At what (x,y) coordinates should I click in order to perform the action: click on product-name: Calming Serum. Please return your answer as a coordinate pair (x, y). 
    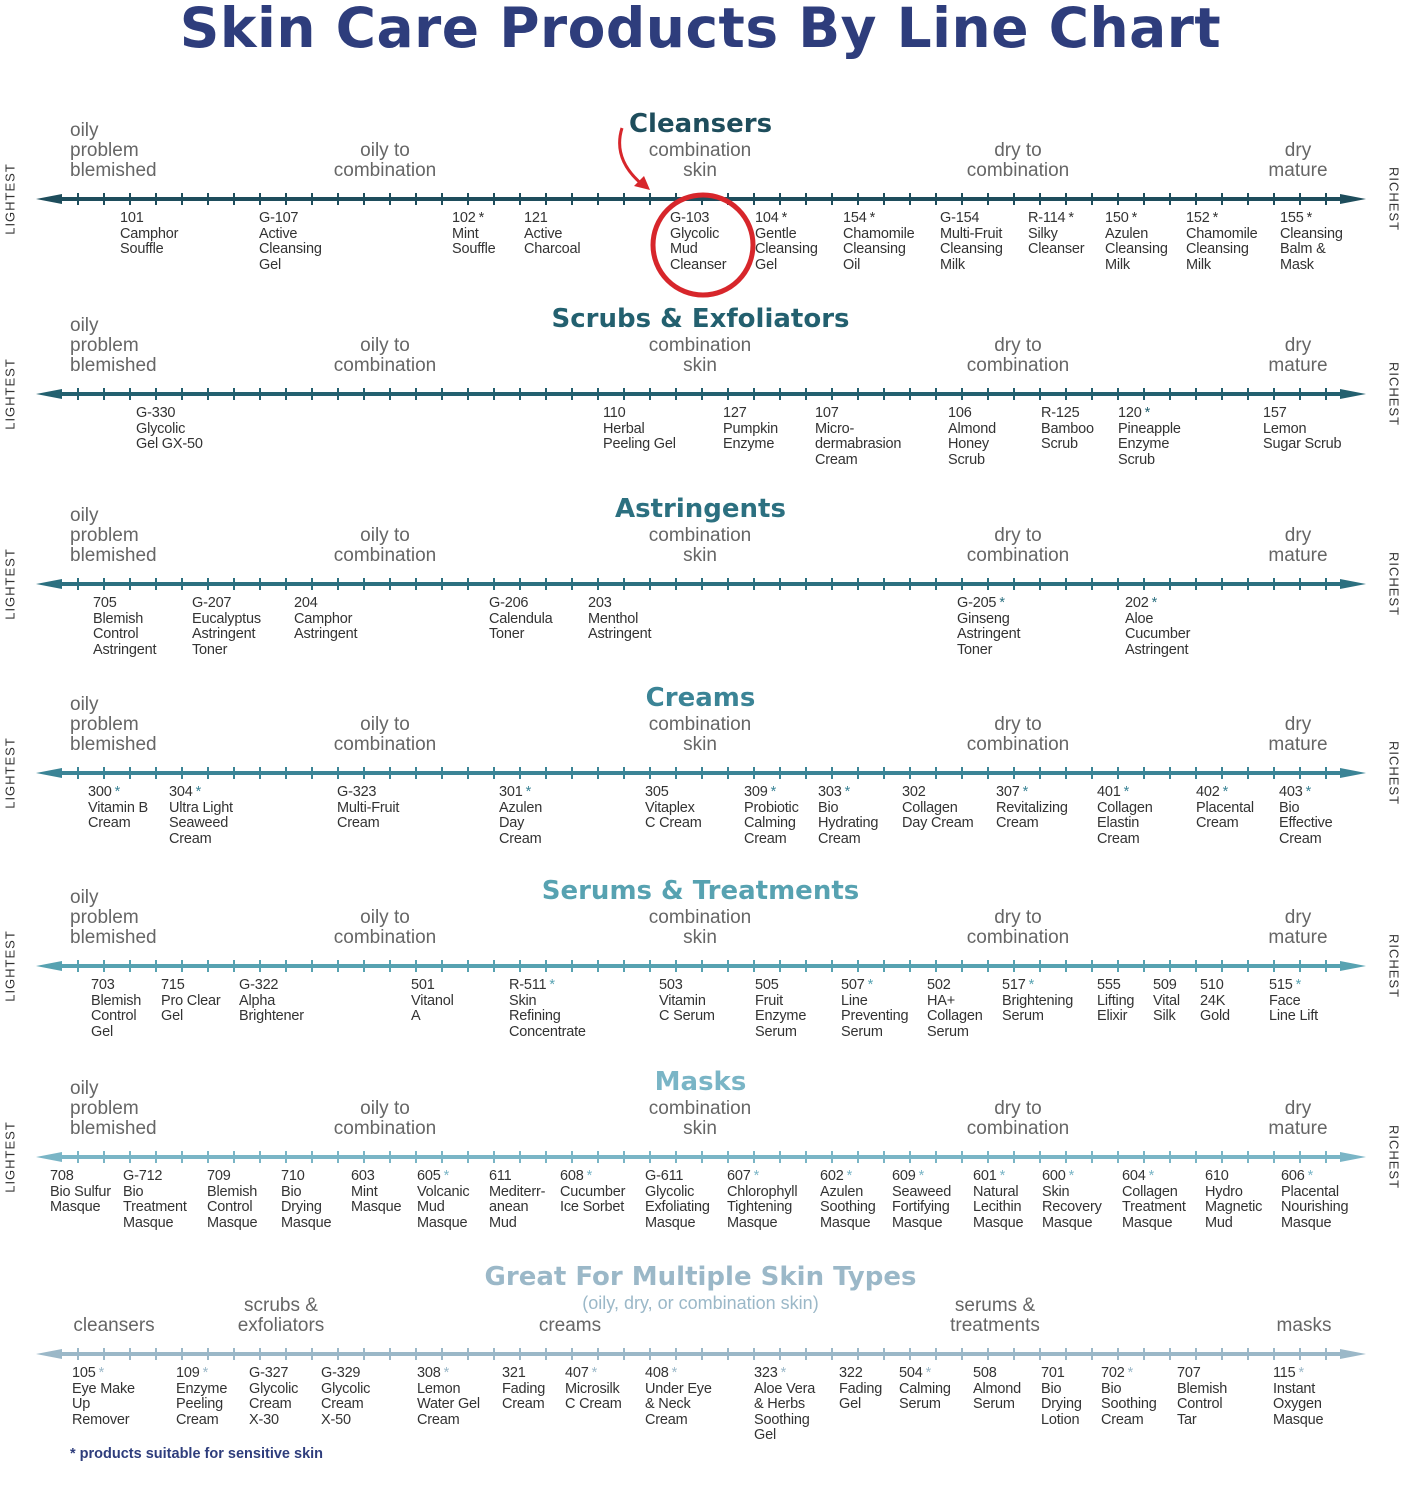
    Looking at the image, I should click on (925, 1396).